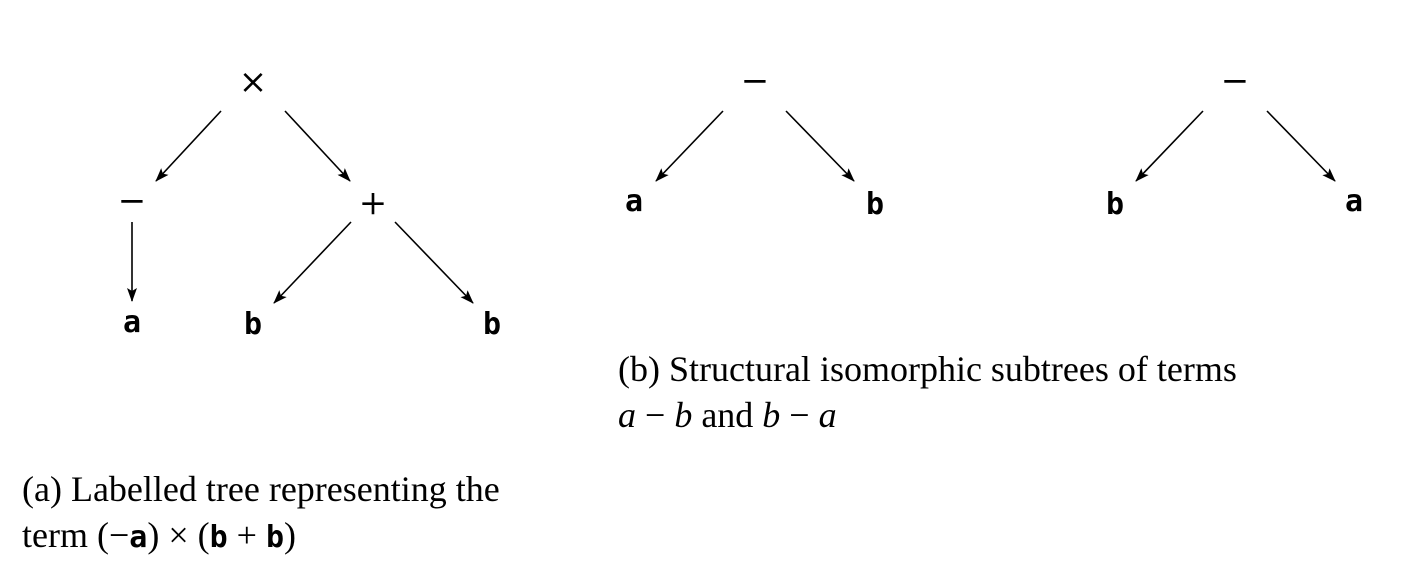 This screenshot has width=1404, height=570. What do you see at coordinates (188, 146) in the screenshot?
I see `edge-times-neg` at bounding box center [188, 146].